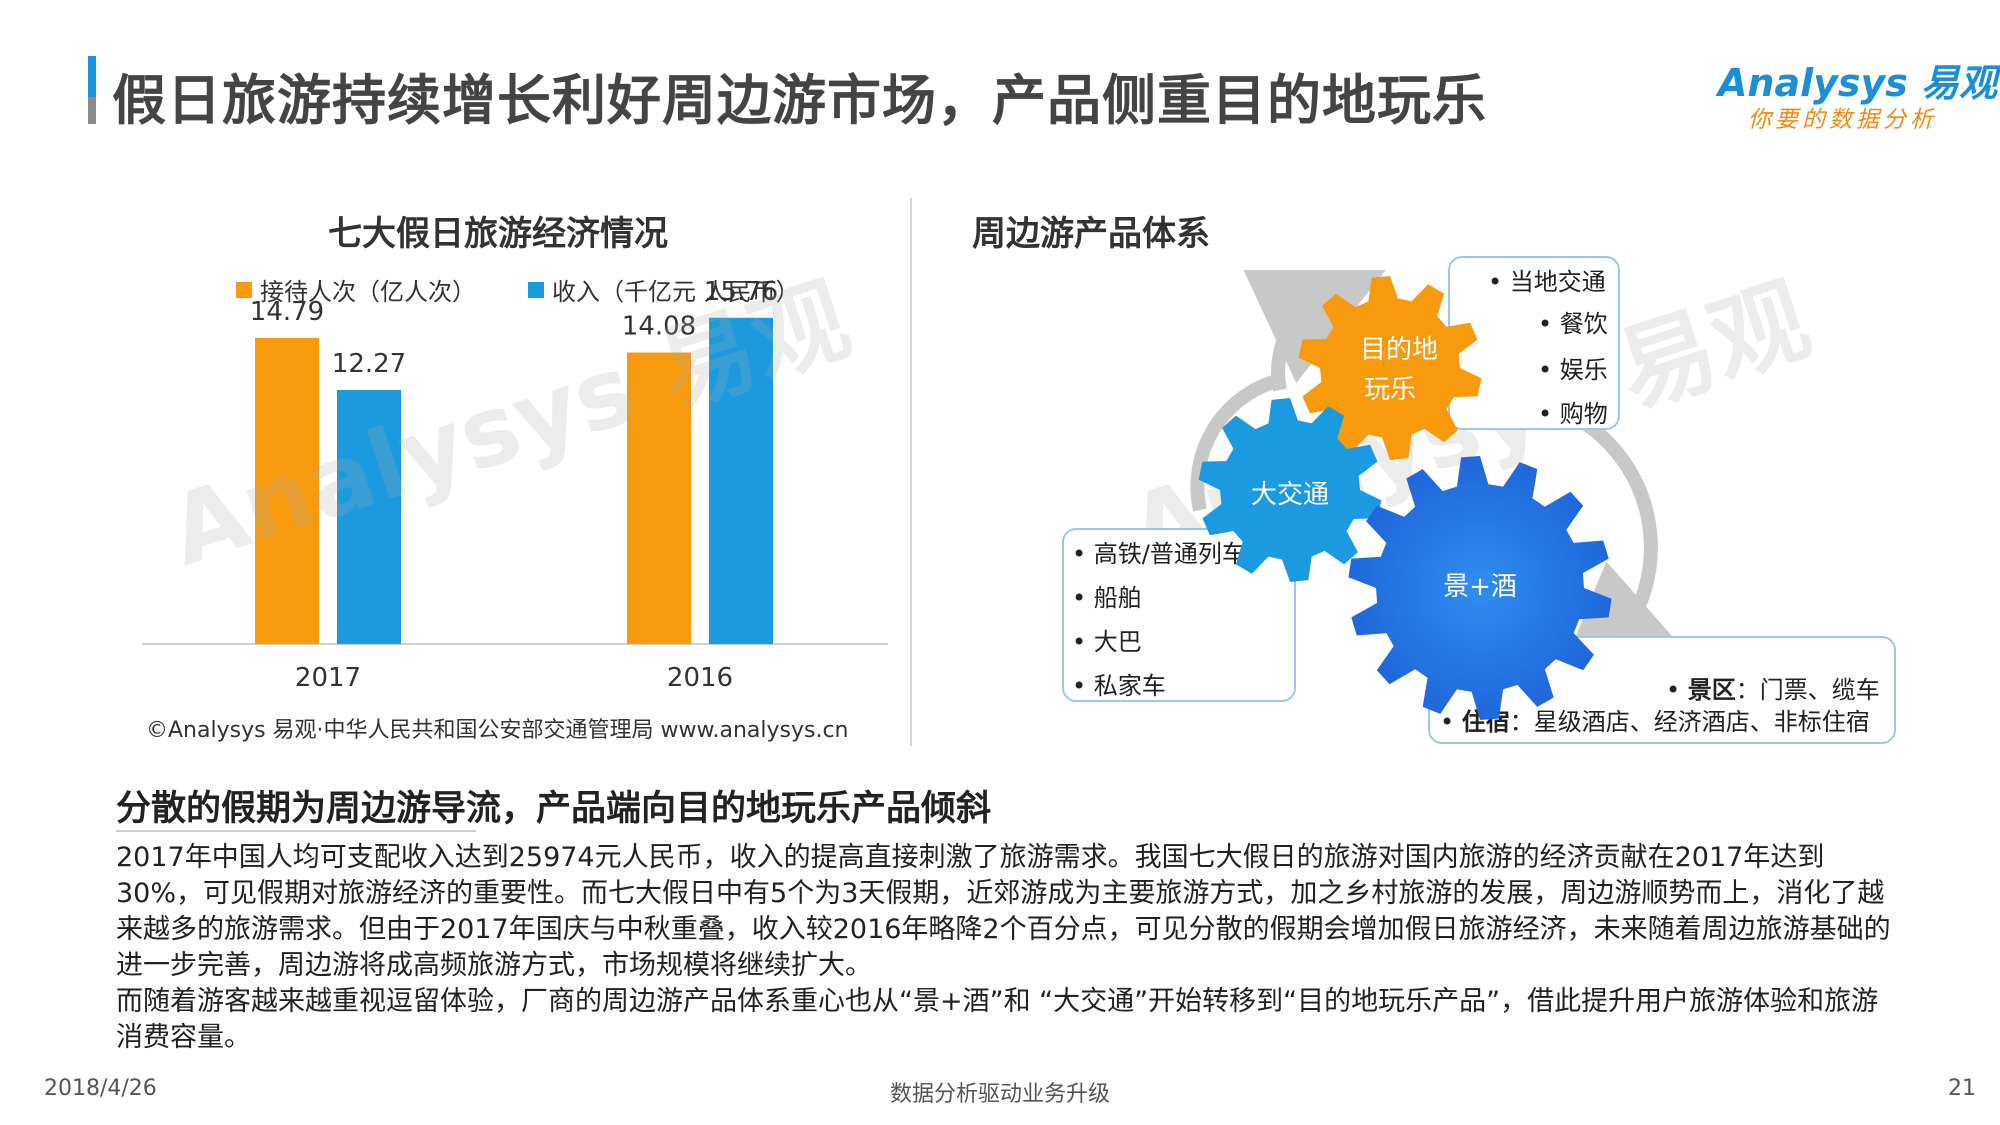 The image size is (2000, 1125). What do you see at coordinates (1573, 370) in the screenshot?
I see `list-item: • 娱乐` at bounding box center [1573, 370].